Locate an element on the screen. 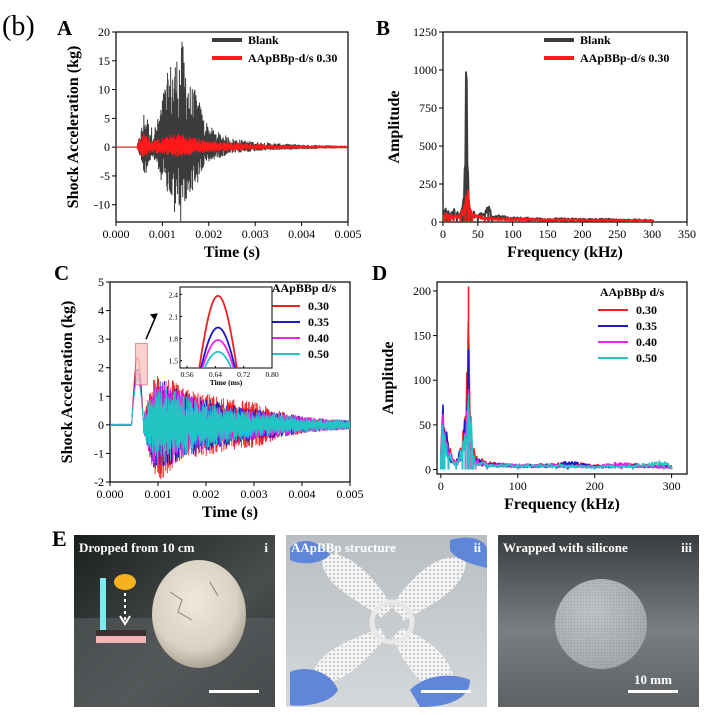 Image resolution: width=707 pixels, height=715 pixels. y-axis-label: Shock Acceleration (kg) is located at coordinates (67, 382).